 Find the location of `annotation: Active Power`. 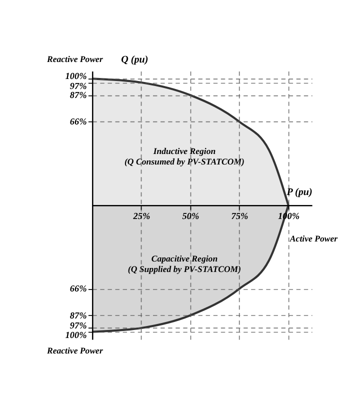

annotation: Active Power is located at coordinates (313, 238).